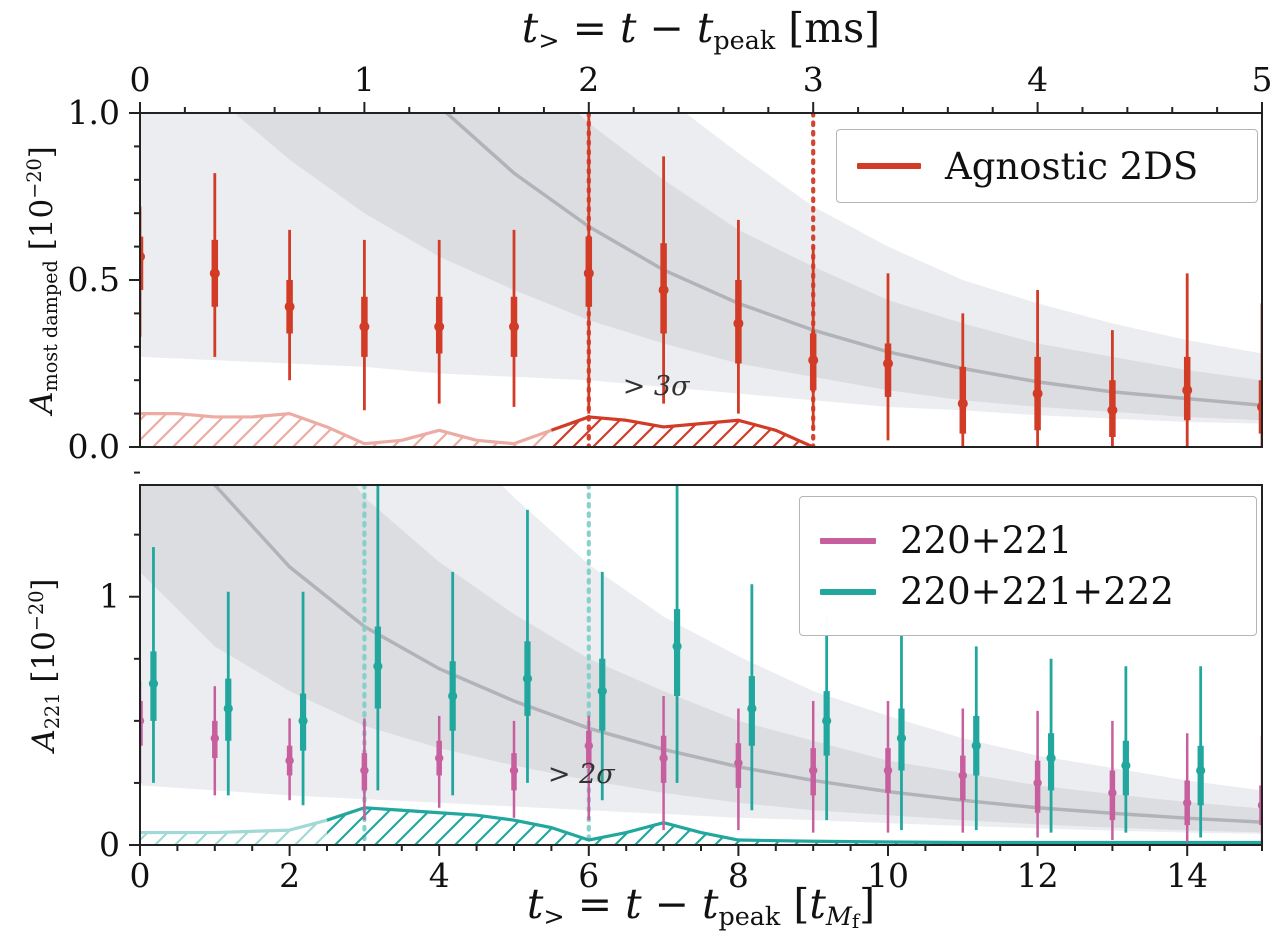  Describe the element at coordinates (813, 79) in the screenshot. I see `x-tick-label: 3` at that location.